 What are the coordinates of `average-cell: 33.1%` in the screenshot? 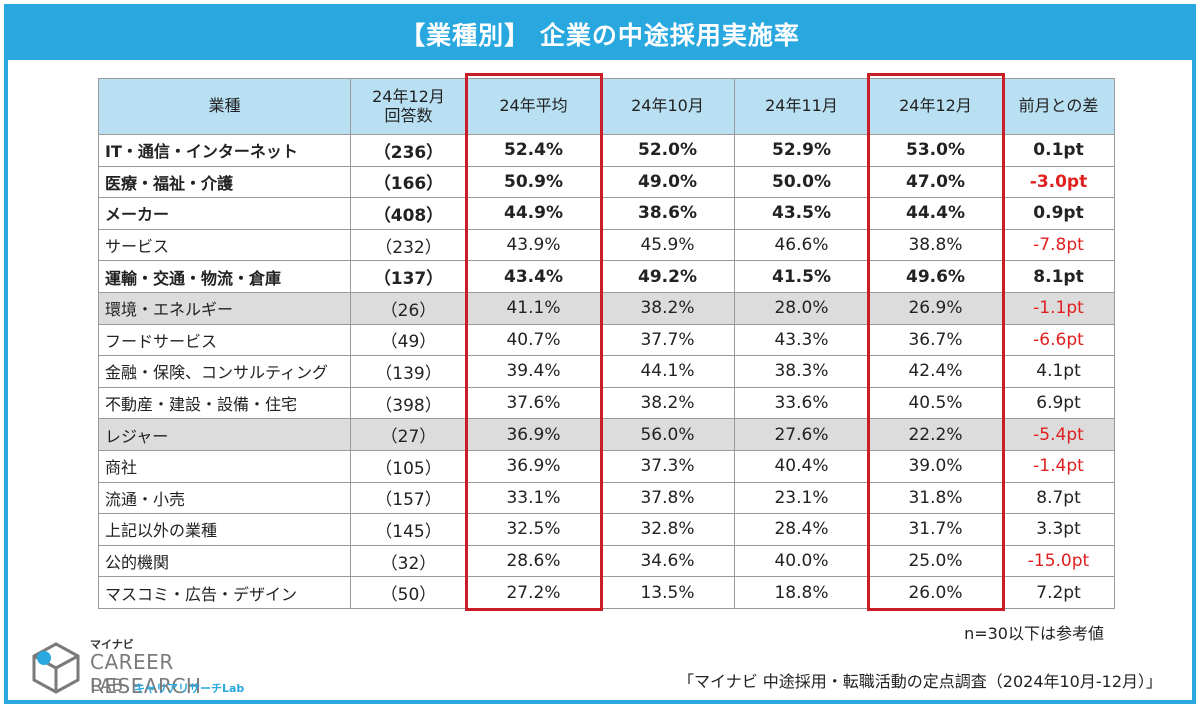 It's located at (533, 498).